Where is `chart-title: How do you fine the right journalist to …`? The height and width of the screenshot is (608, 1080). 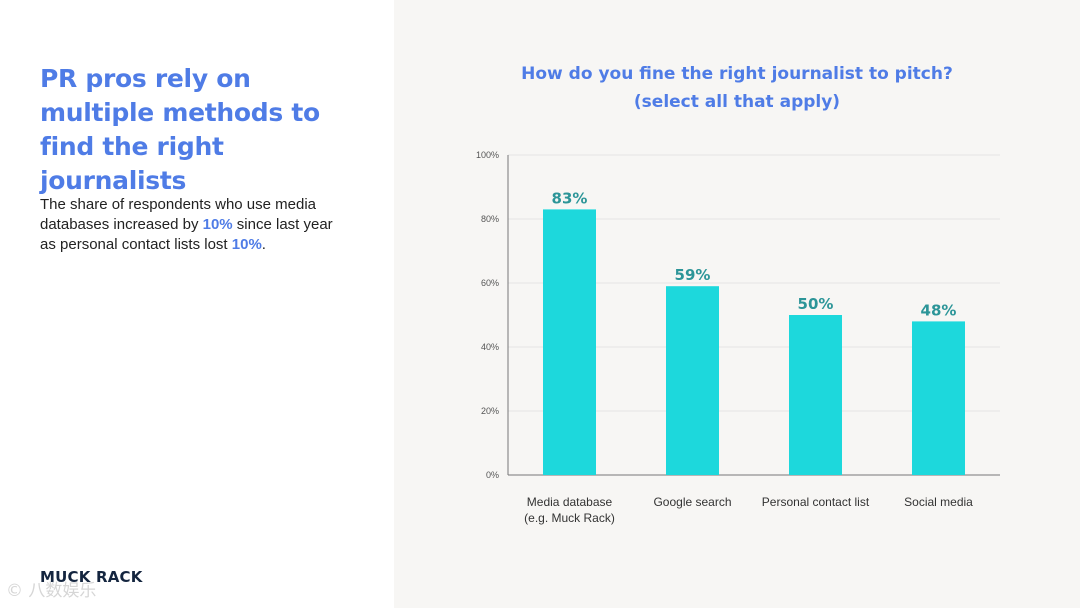
chart-title: How do you fine the right journalist to … is located at coordinates (737, 88).